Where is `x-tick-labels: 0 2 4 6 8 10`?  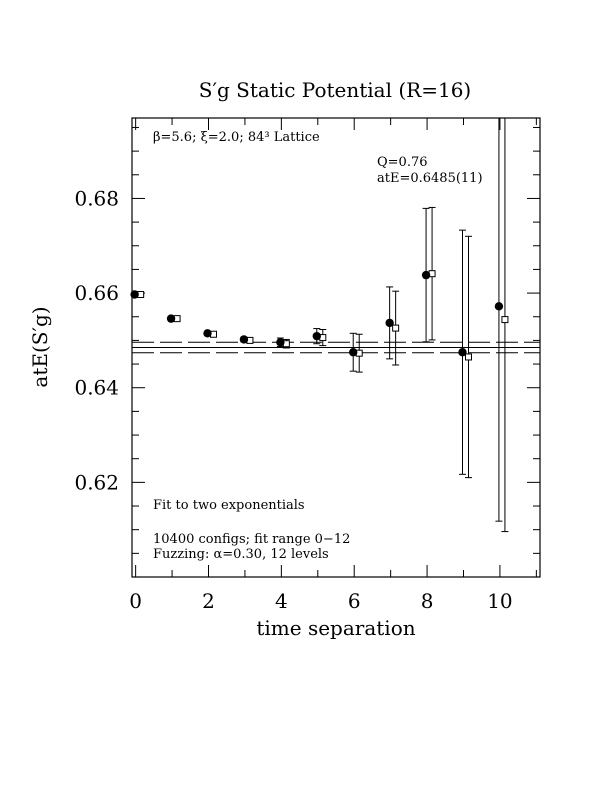
x-tick-labels: 0 2 4 6 8 10 is located at coordinates (320, 601).